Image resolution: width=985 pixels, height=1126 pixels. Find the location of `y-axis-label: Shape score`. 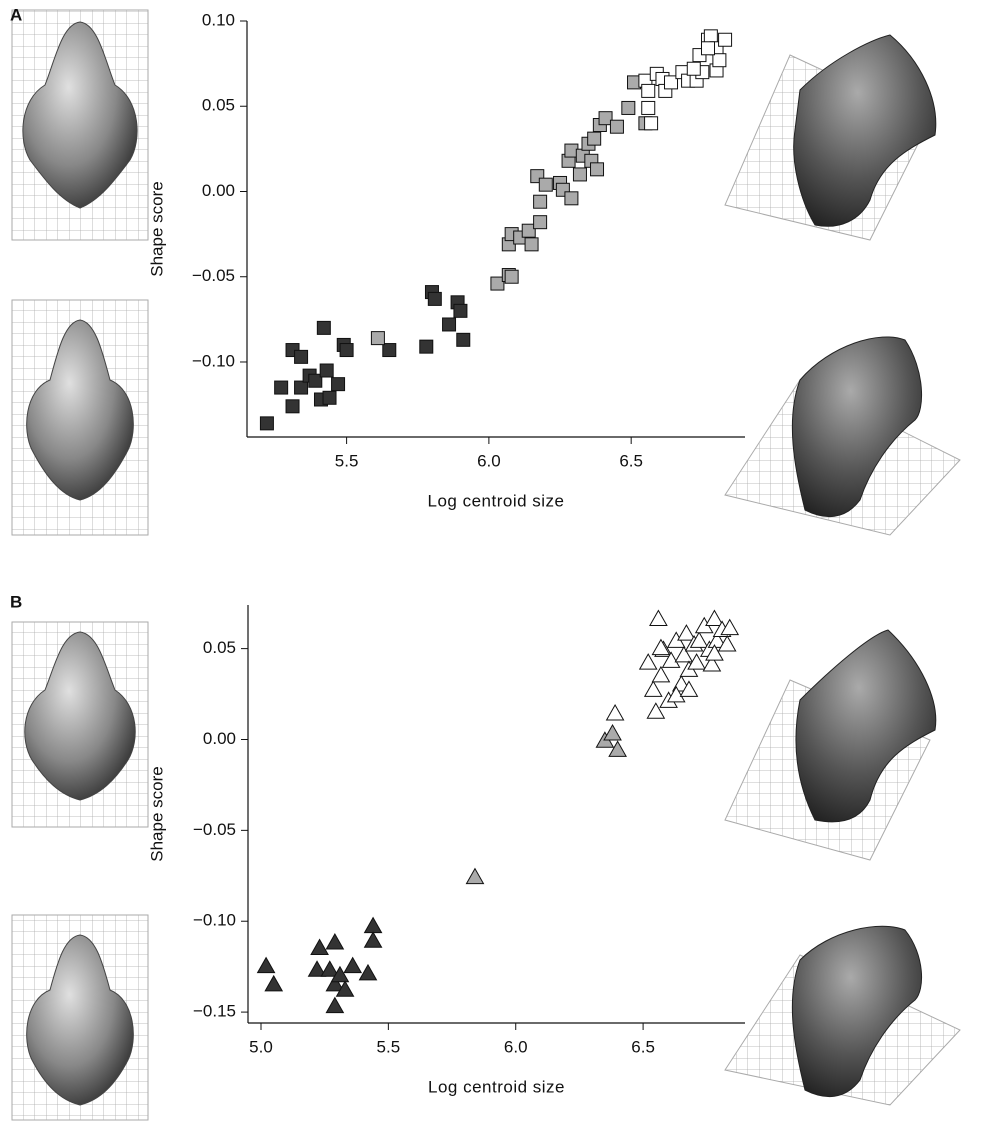

y-axis-label: Shape score is located at coordinates (156, 228).